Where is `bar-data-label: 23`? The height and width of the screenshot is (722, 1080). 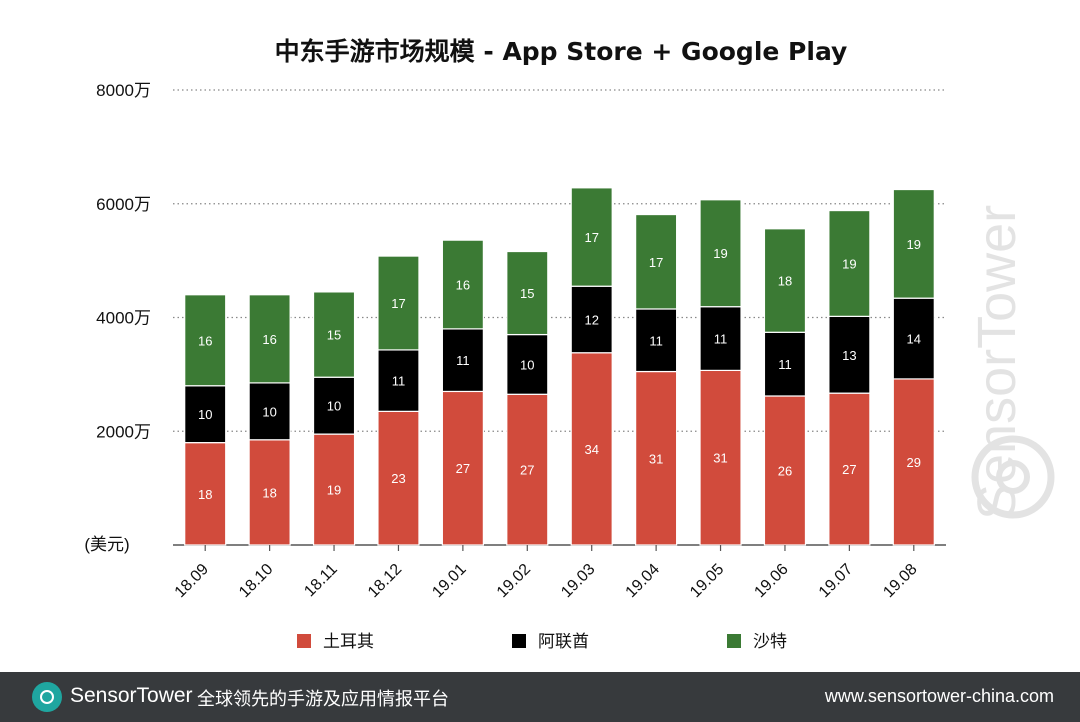 bar-data-label: 23 is located at coordinates (398, 478).